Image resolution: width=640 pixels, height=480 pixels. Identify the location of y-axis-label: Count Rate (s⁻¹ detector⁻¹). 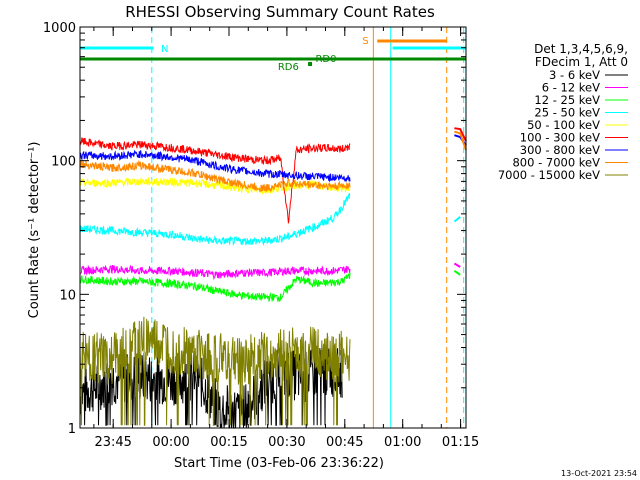
(34, 230).